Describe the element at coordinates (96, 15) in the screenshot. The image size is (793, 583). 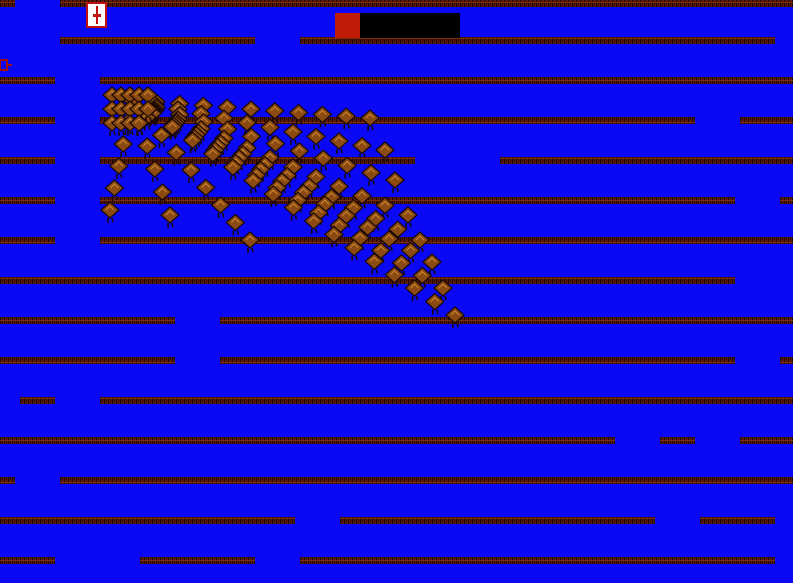
I see `player-icon` at that location.